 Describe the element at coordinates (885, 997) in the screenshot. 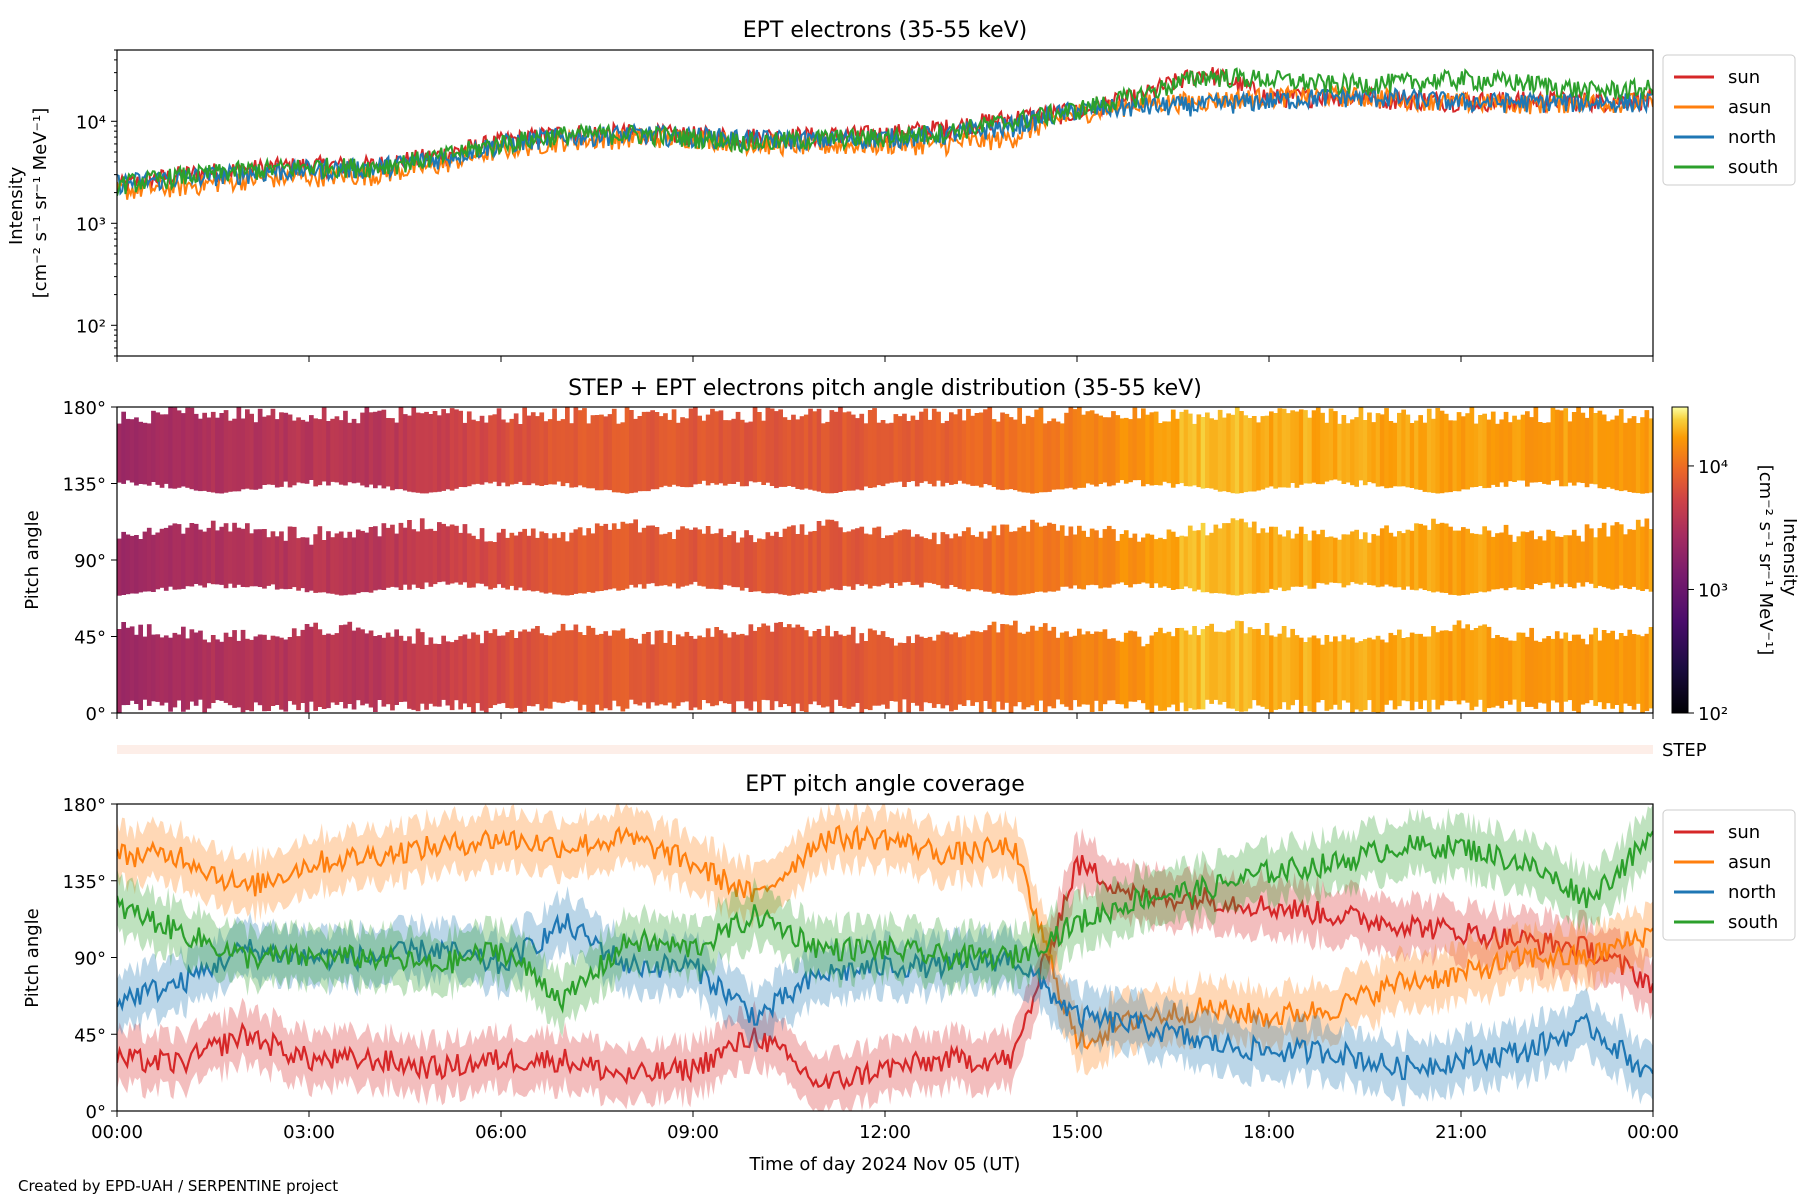

I see `coverage-series-north` at that location.